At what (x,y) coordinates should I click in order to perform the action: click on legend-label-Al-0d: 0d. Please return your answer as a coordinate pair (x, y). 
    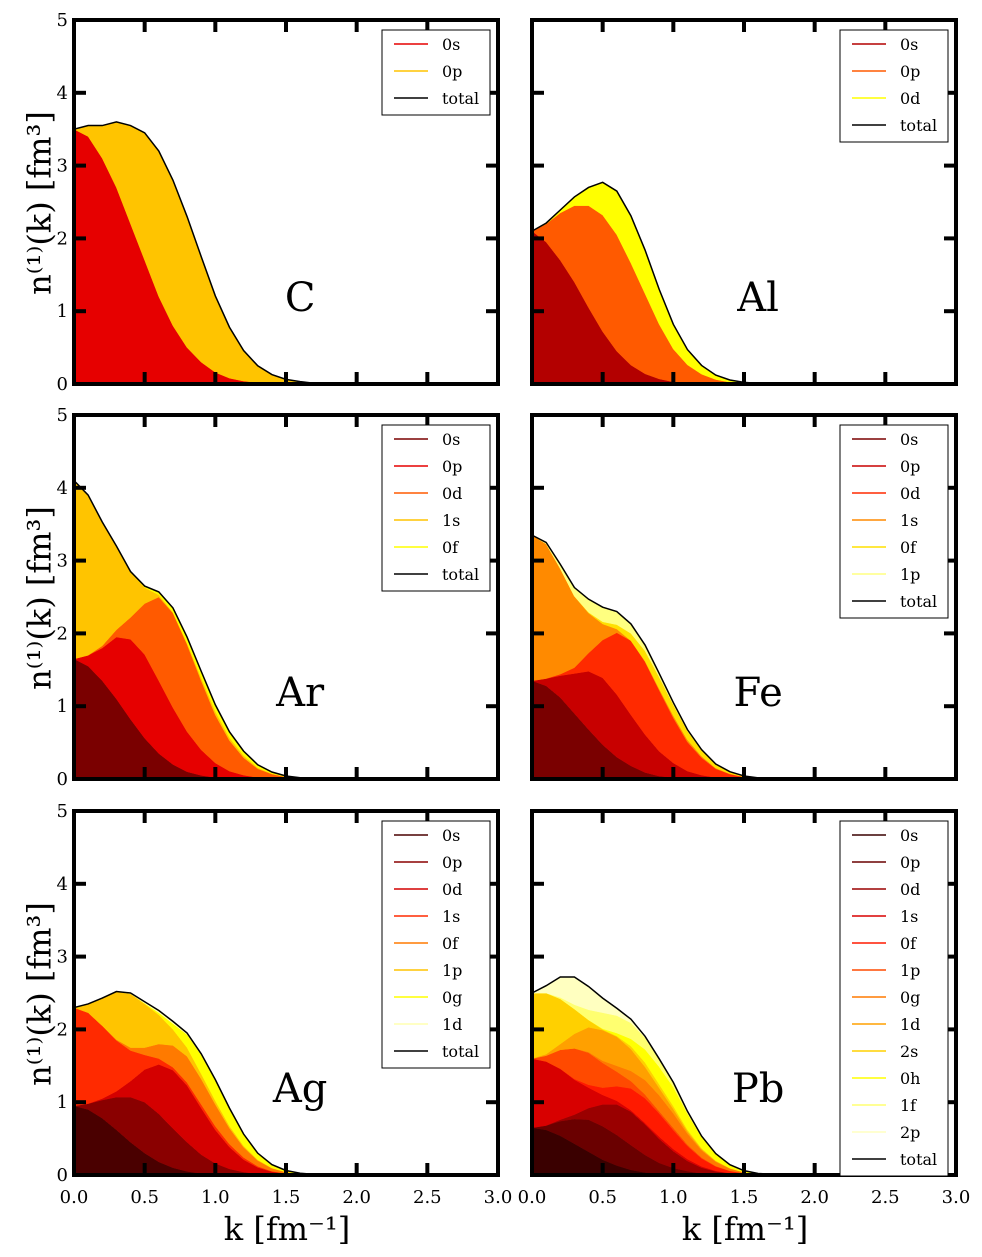
    Looking at the image, I should click on (910, 98).